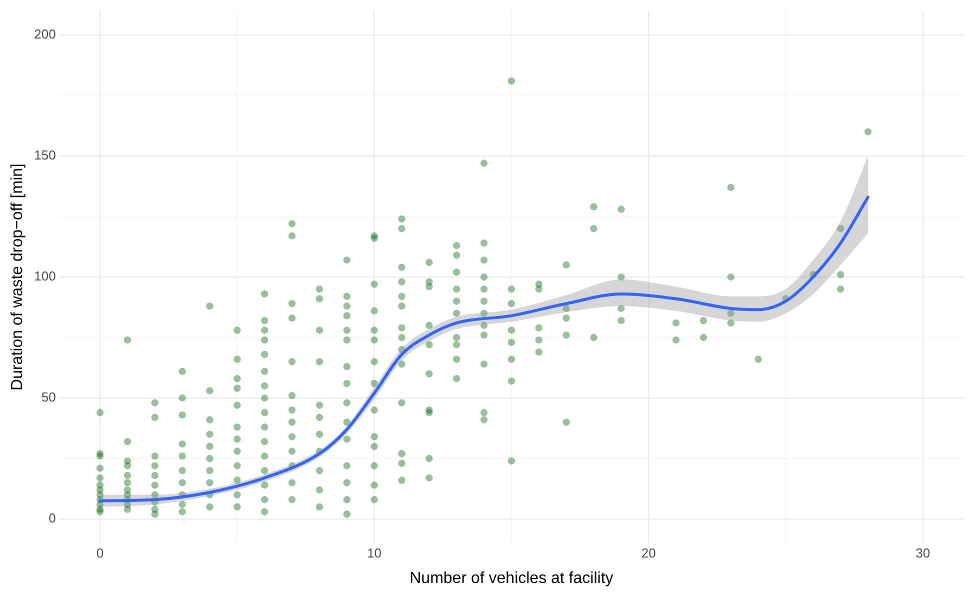 The width and height of the screenshot is (968, 596). What do you see at coordinates (52, 518) in the screenshot?
I see `y-tick-label: 0` at bounding box center [52, 518].